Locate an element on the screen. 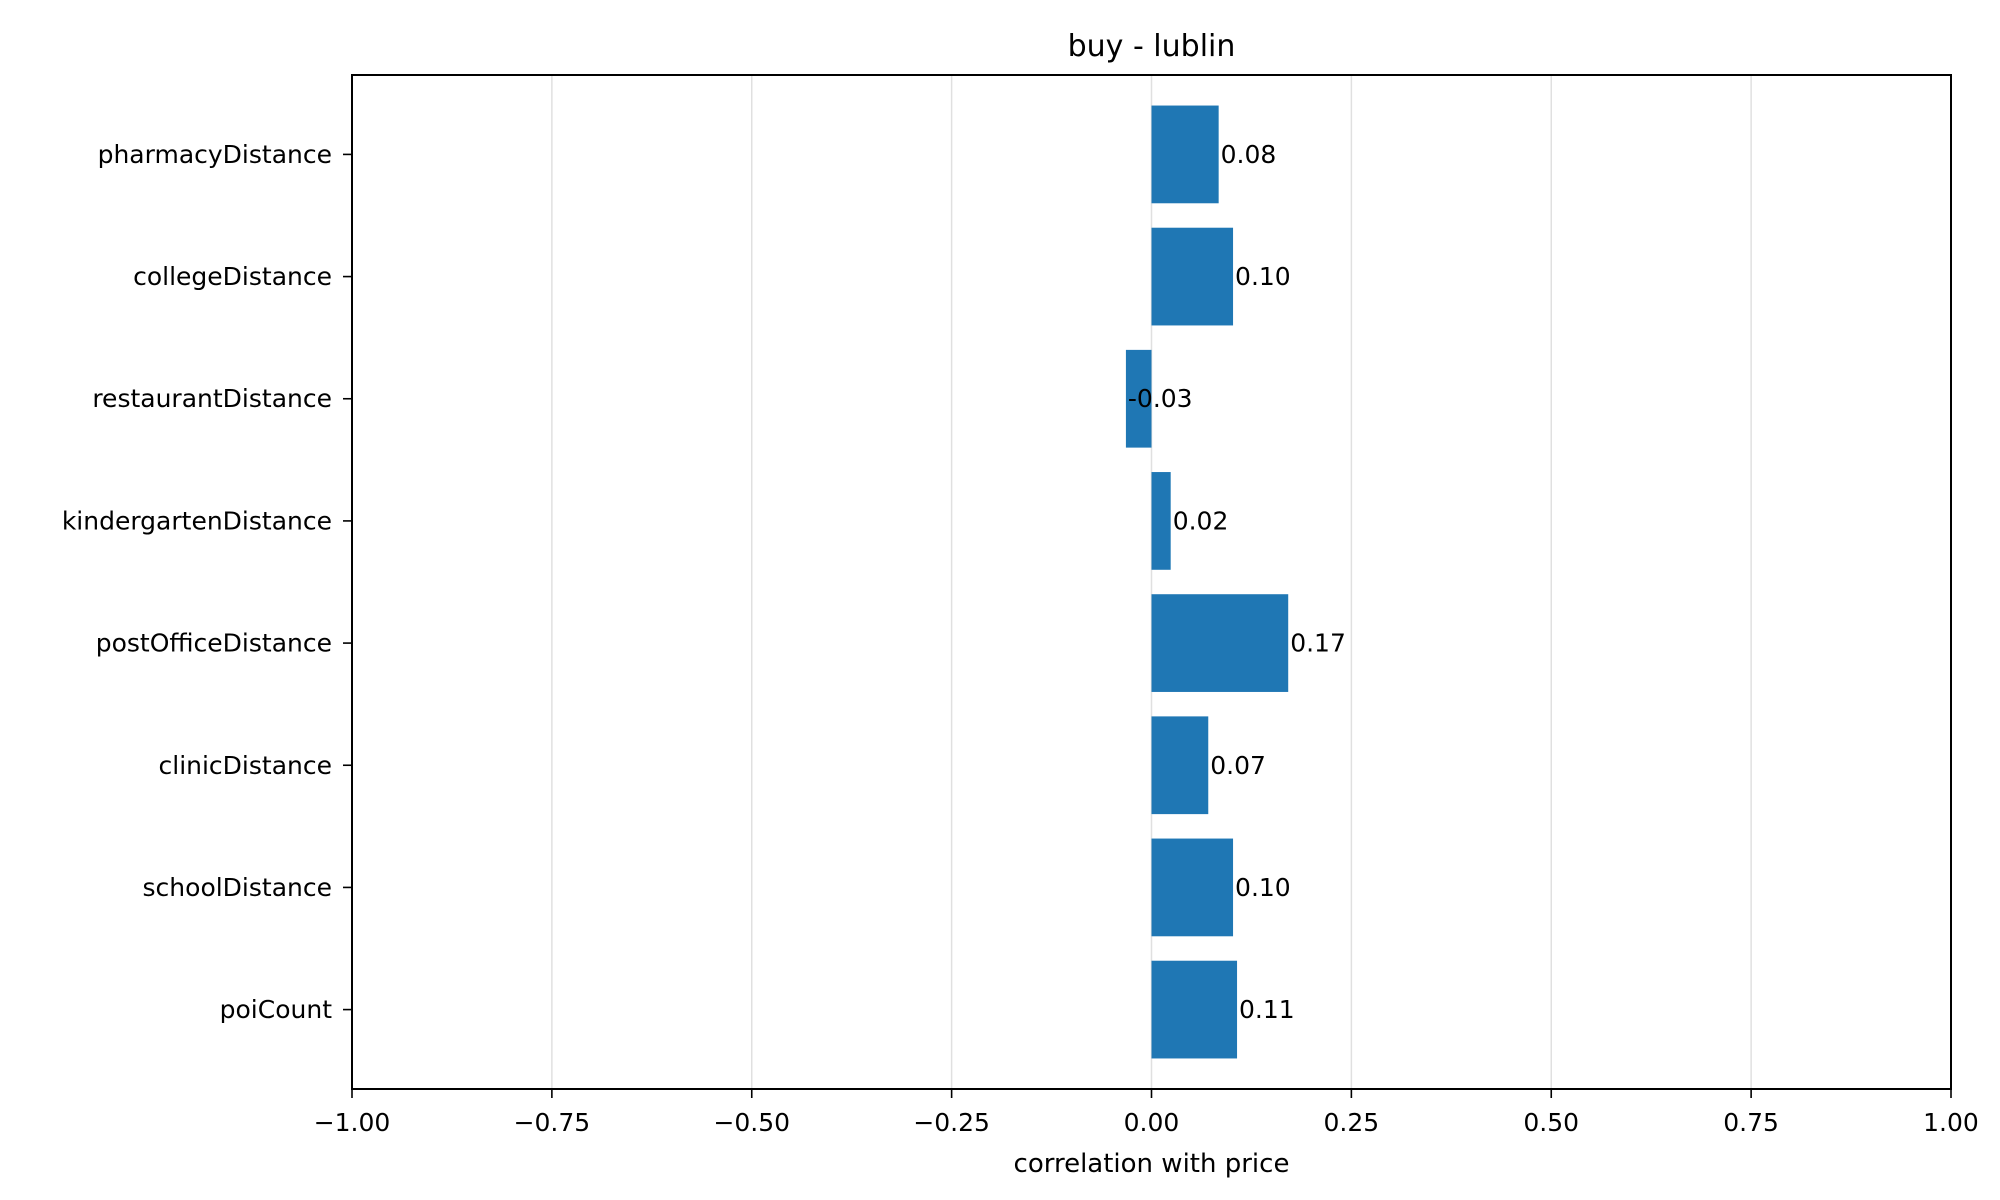 The width and height of the screenshot is (2000, 1200). x-tick-label: −0.75 is located at coordinates (552, 1122).